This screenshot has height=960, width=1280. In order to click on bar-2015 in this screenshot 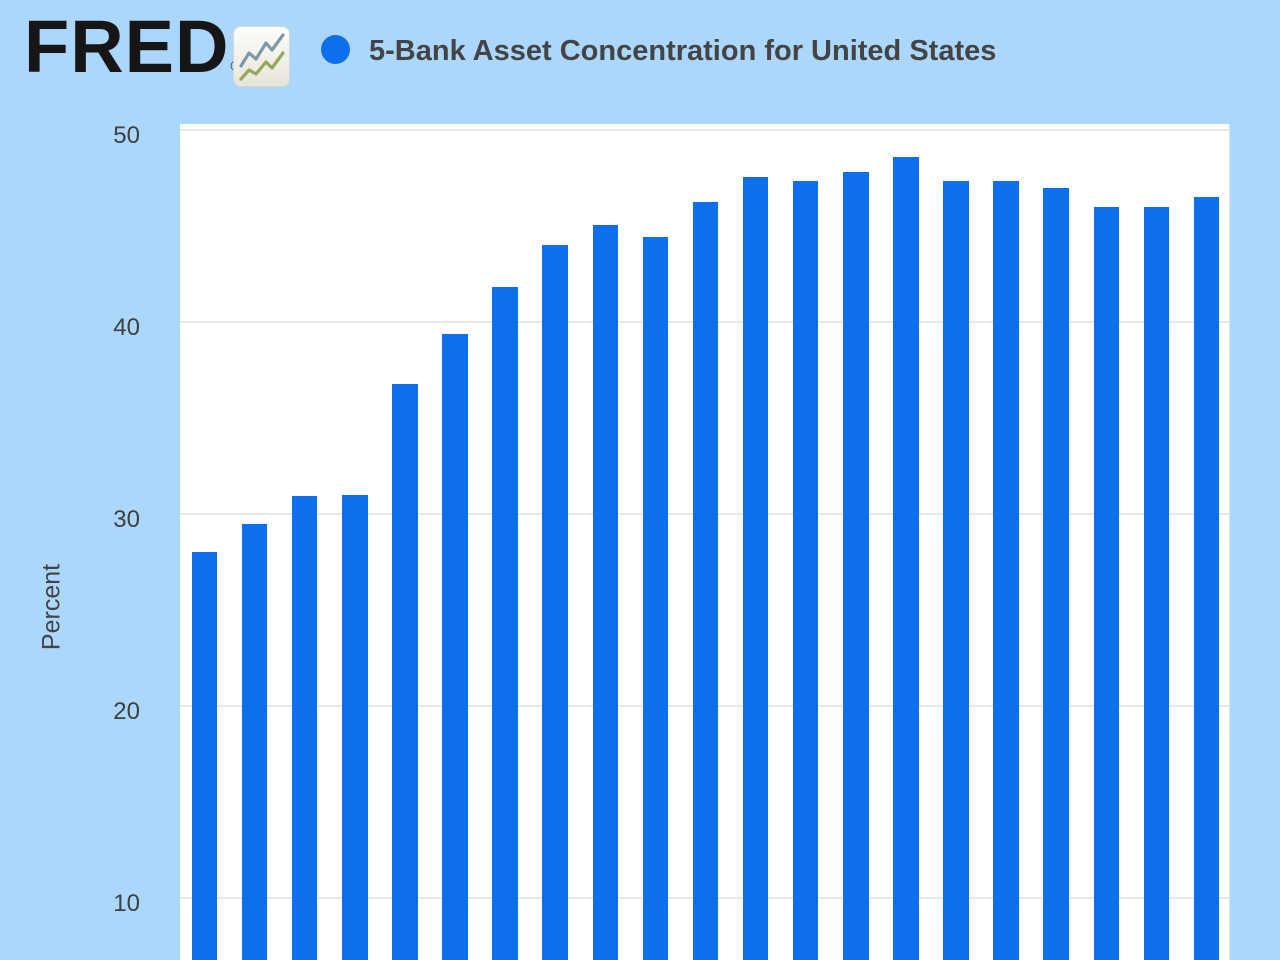, I will do `click(1156, 583)`.